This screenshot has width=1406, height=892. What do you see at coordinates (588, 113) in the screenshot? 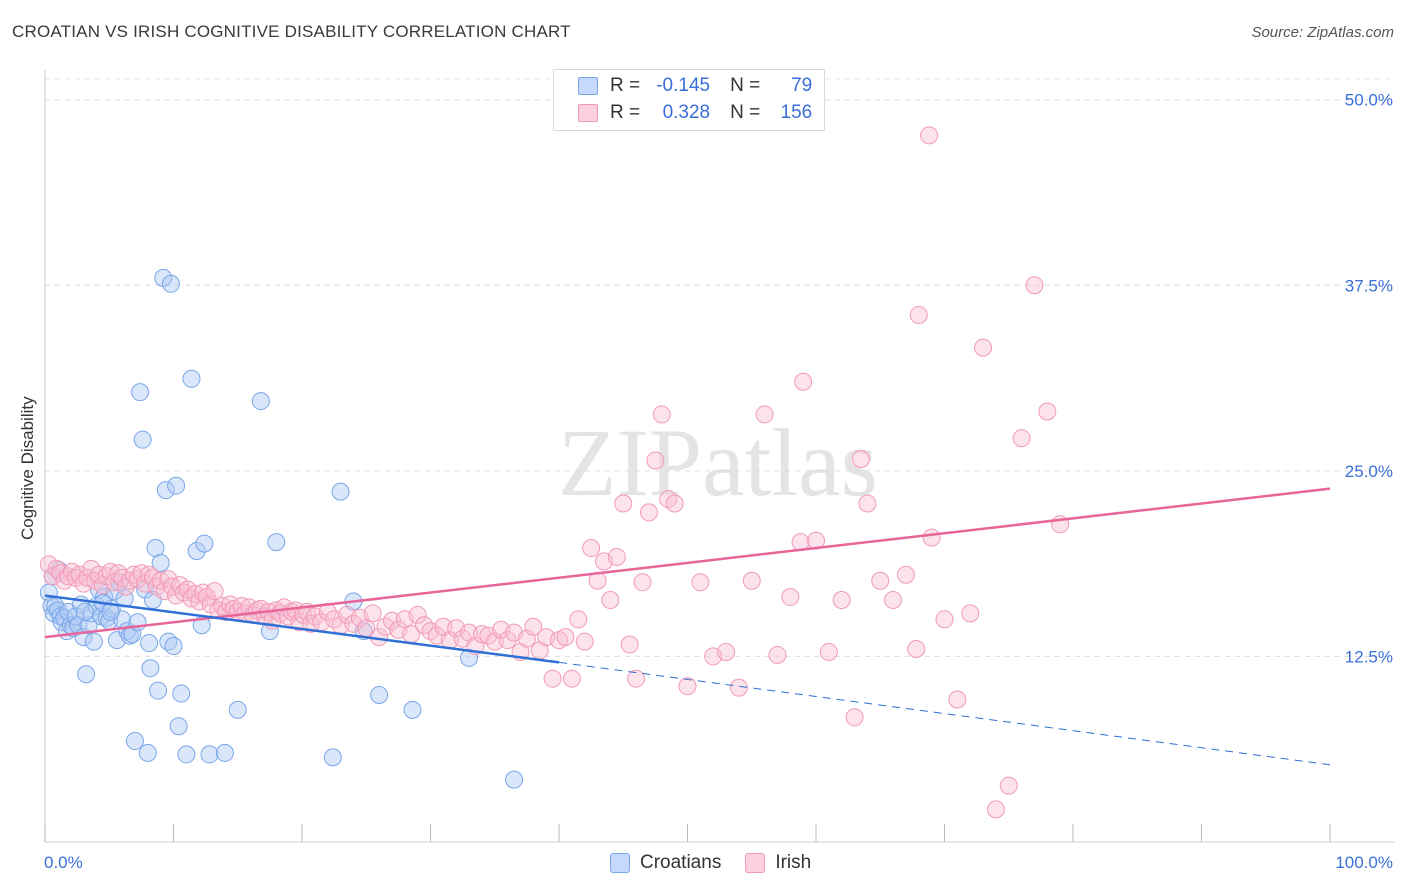
I see `irish-swatch` at bounding box center [588, 113].